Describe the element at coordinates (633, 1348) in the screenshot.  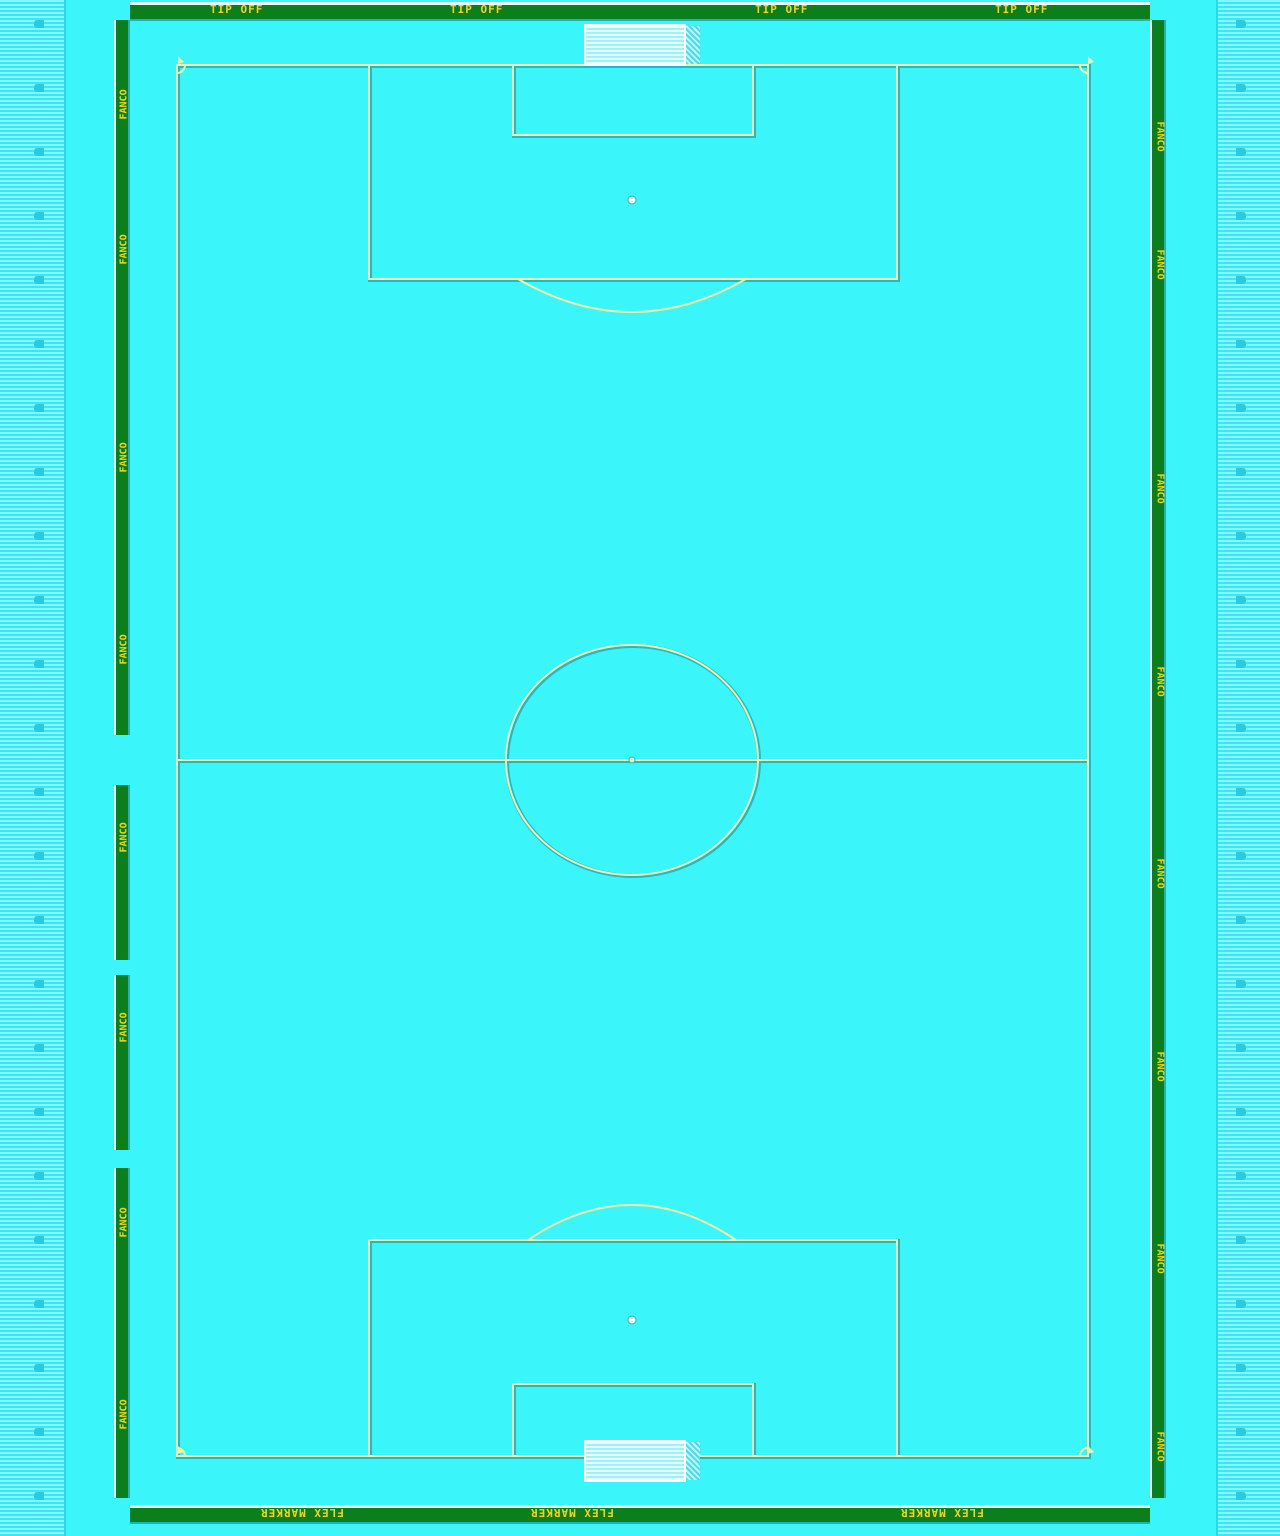
I see `penalty-area-bottom` at that location.